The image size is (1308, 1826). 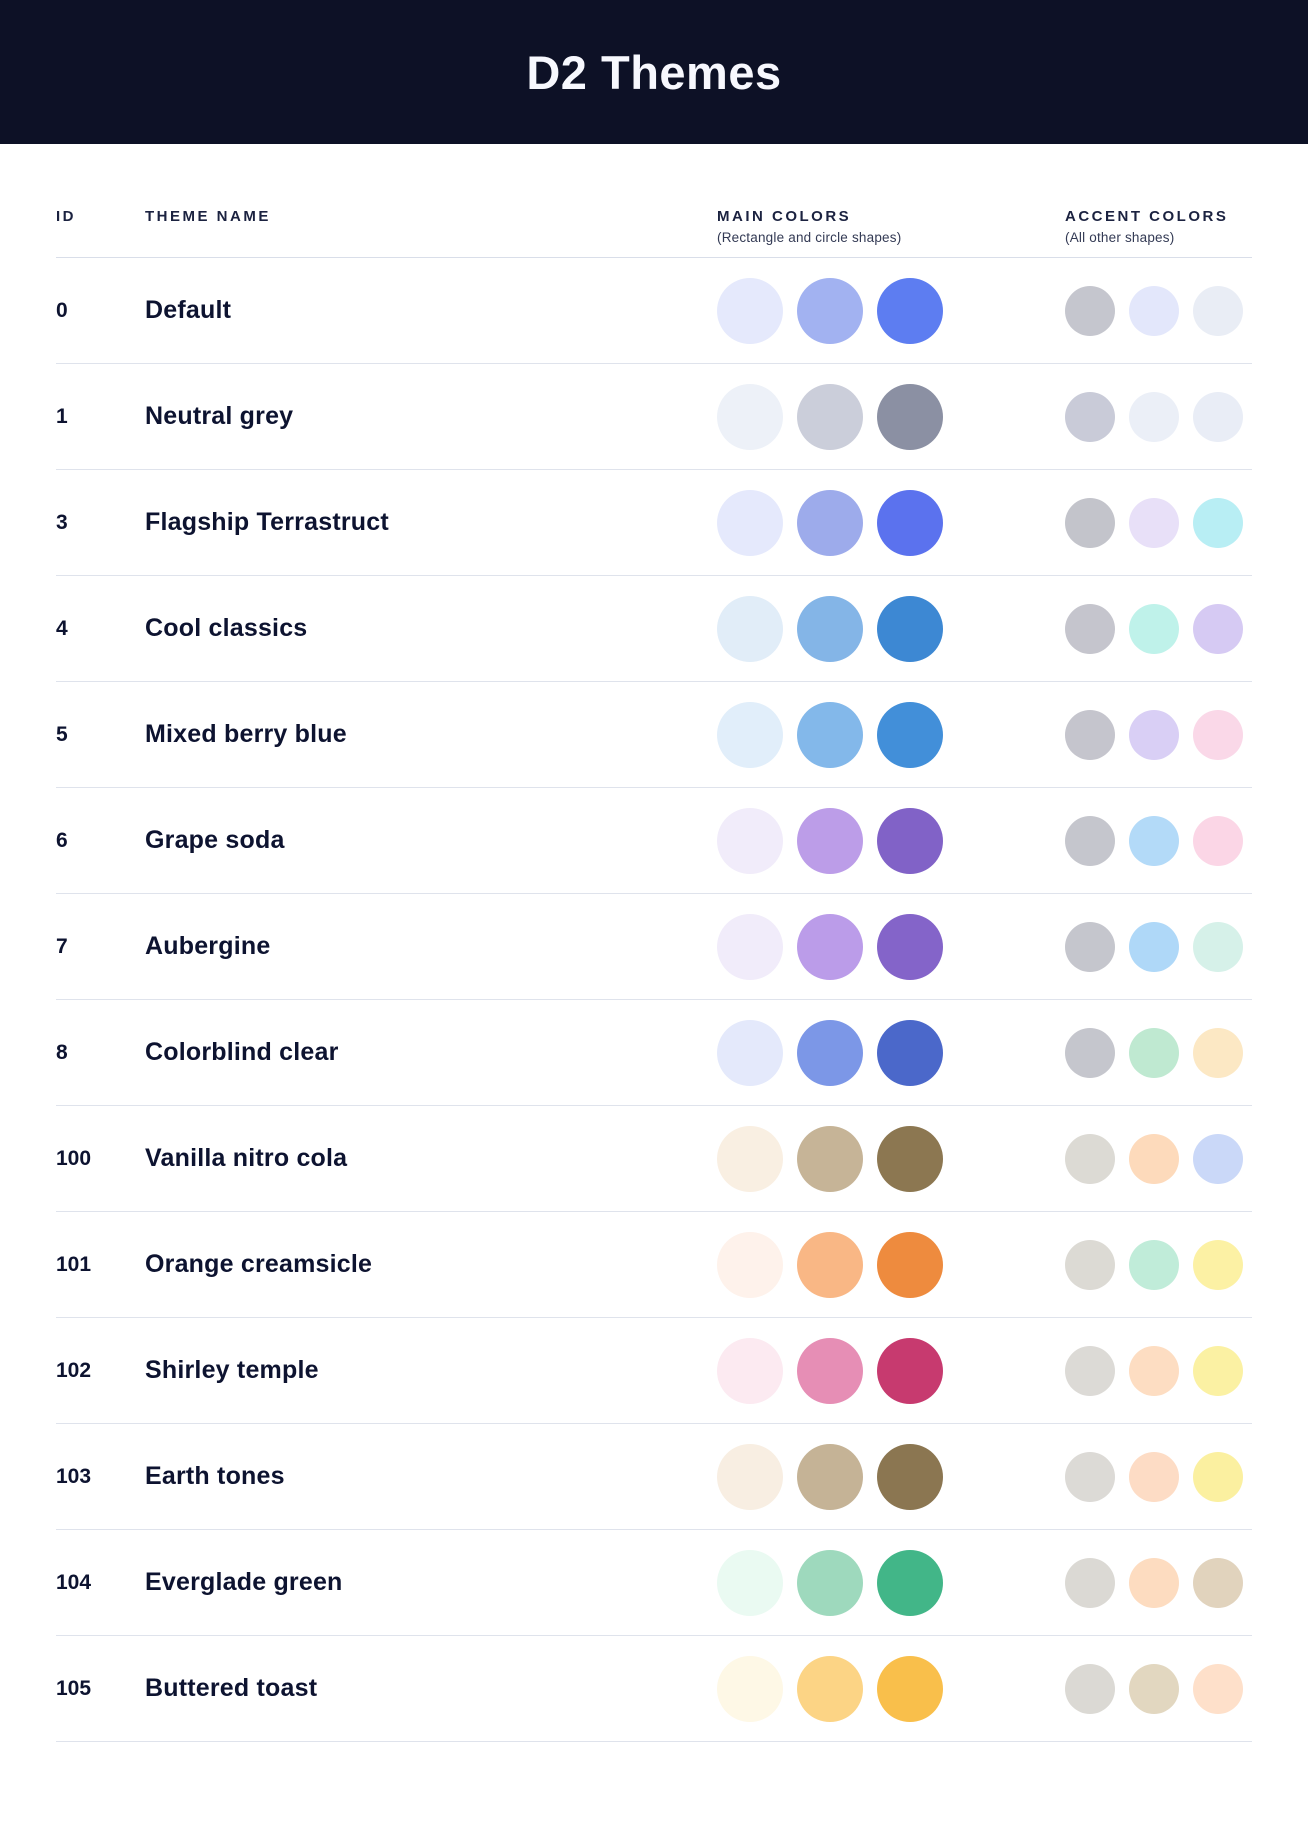 I want to click on column-header-accent-colors: ACCENT COLORS (All other shapes), so click(x=1158, y=226).